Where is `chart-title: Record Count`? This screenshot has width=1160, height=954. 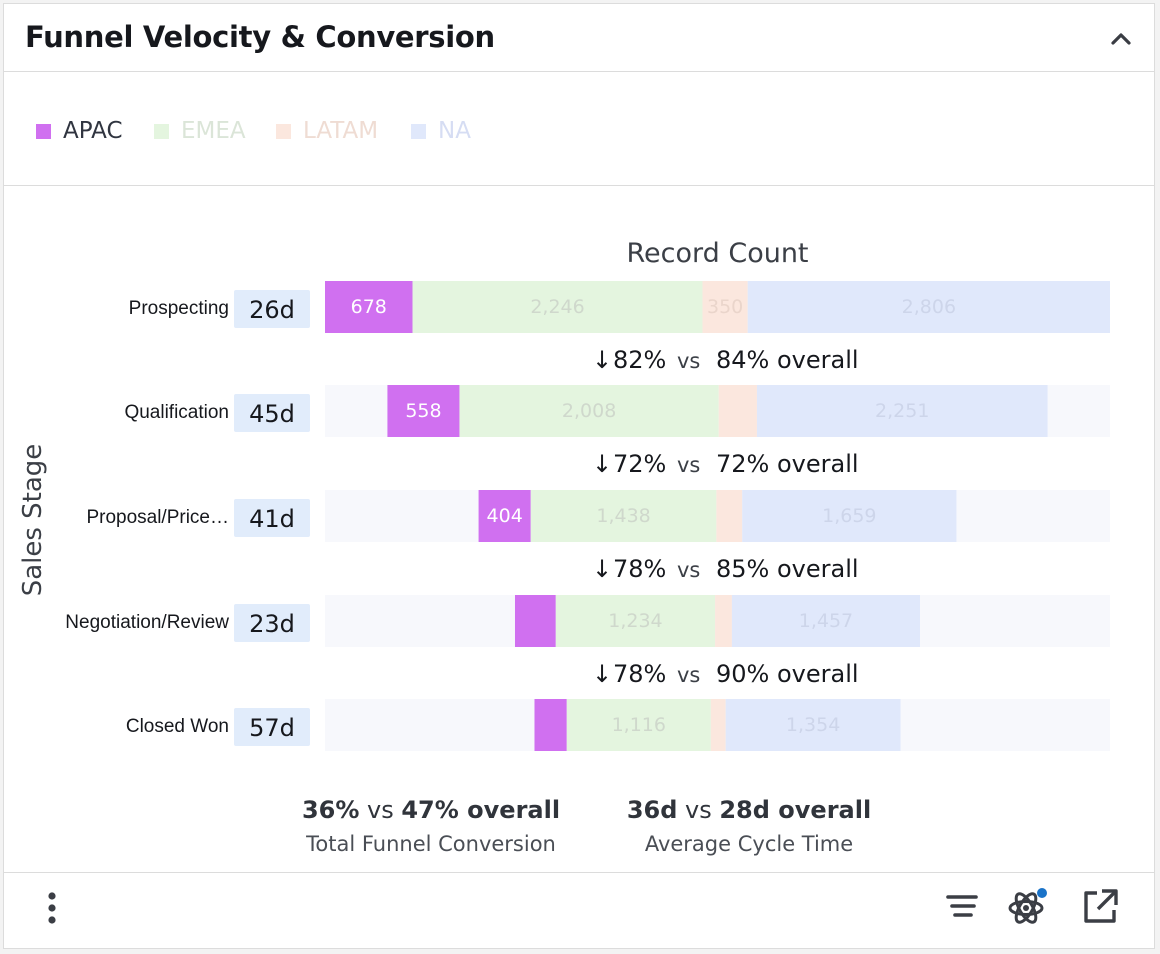
chart-title: Record Count is located at coordinates (717, 253).